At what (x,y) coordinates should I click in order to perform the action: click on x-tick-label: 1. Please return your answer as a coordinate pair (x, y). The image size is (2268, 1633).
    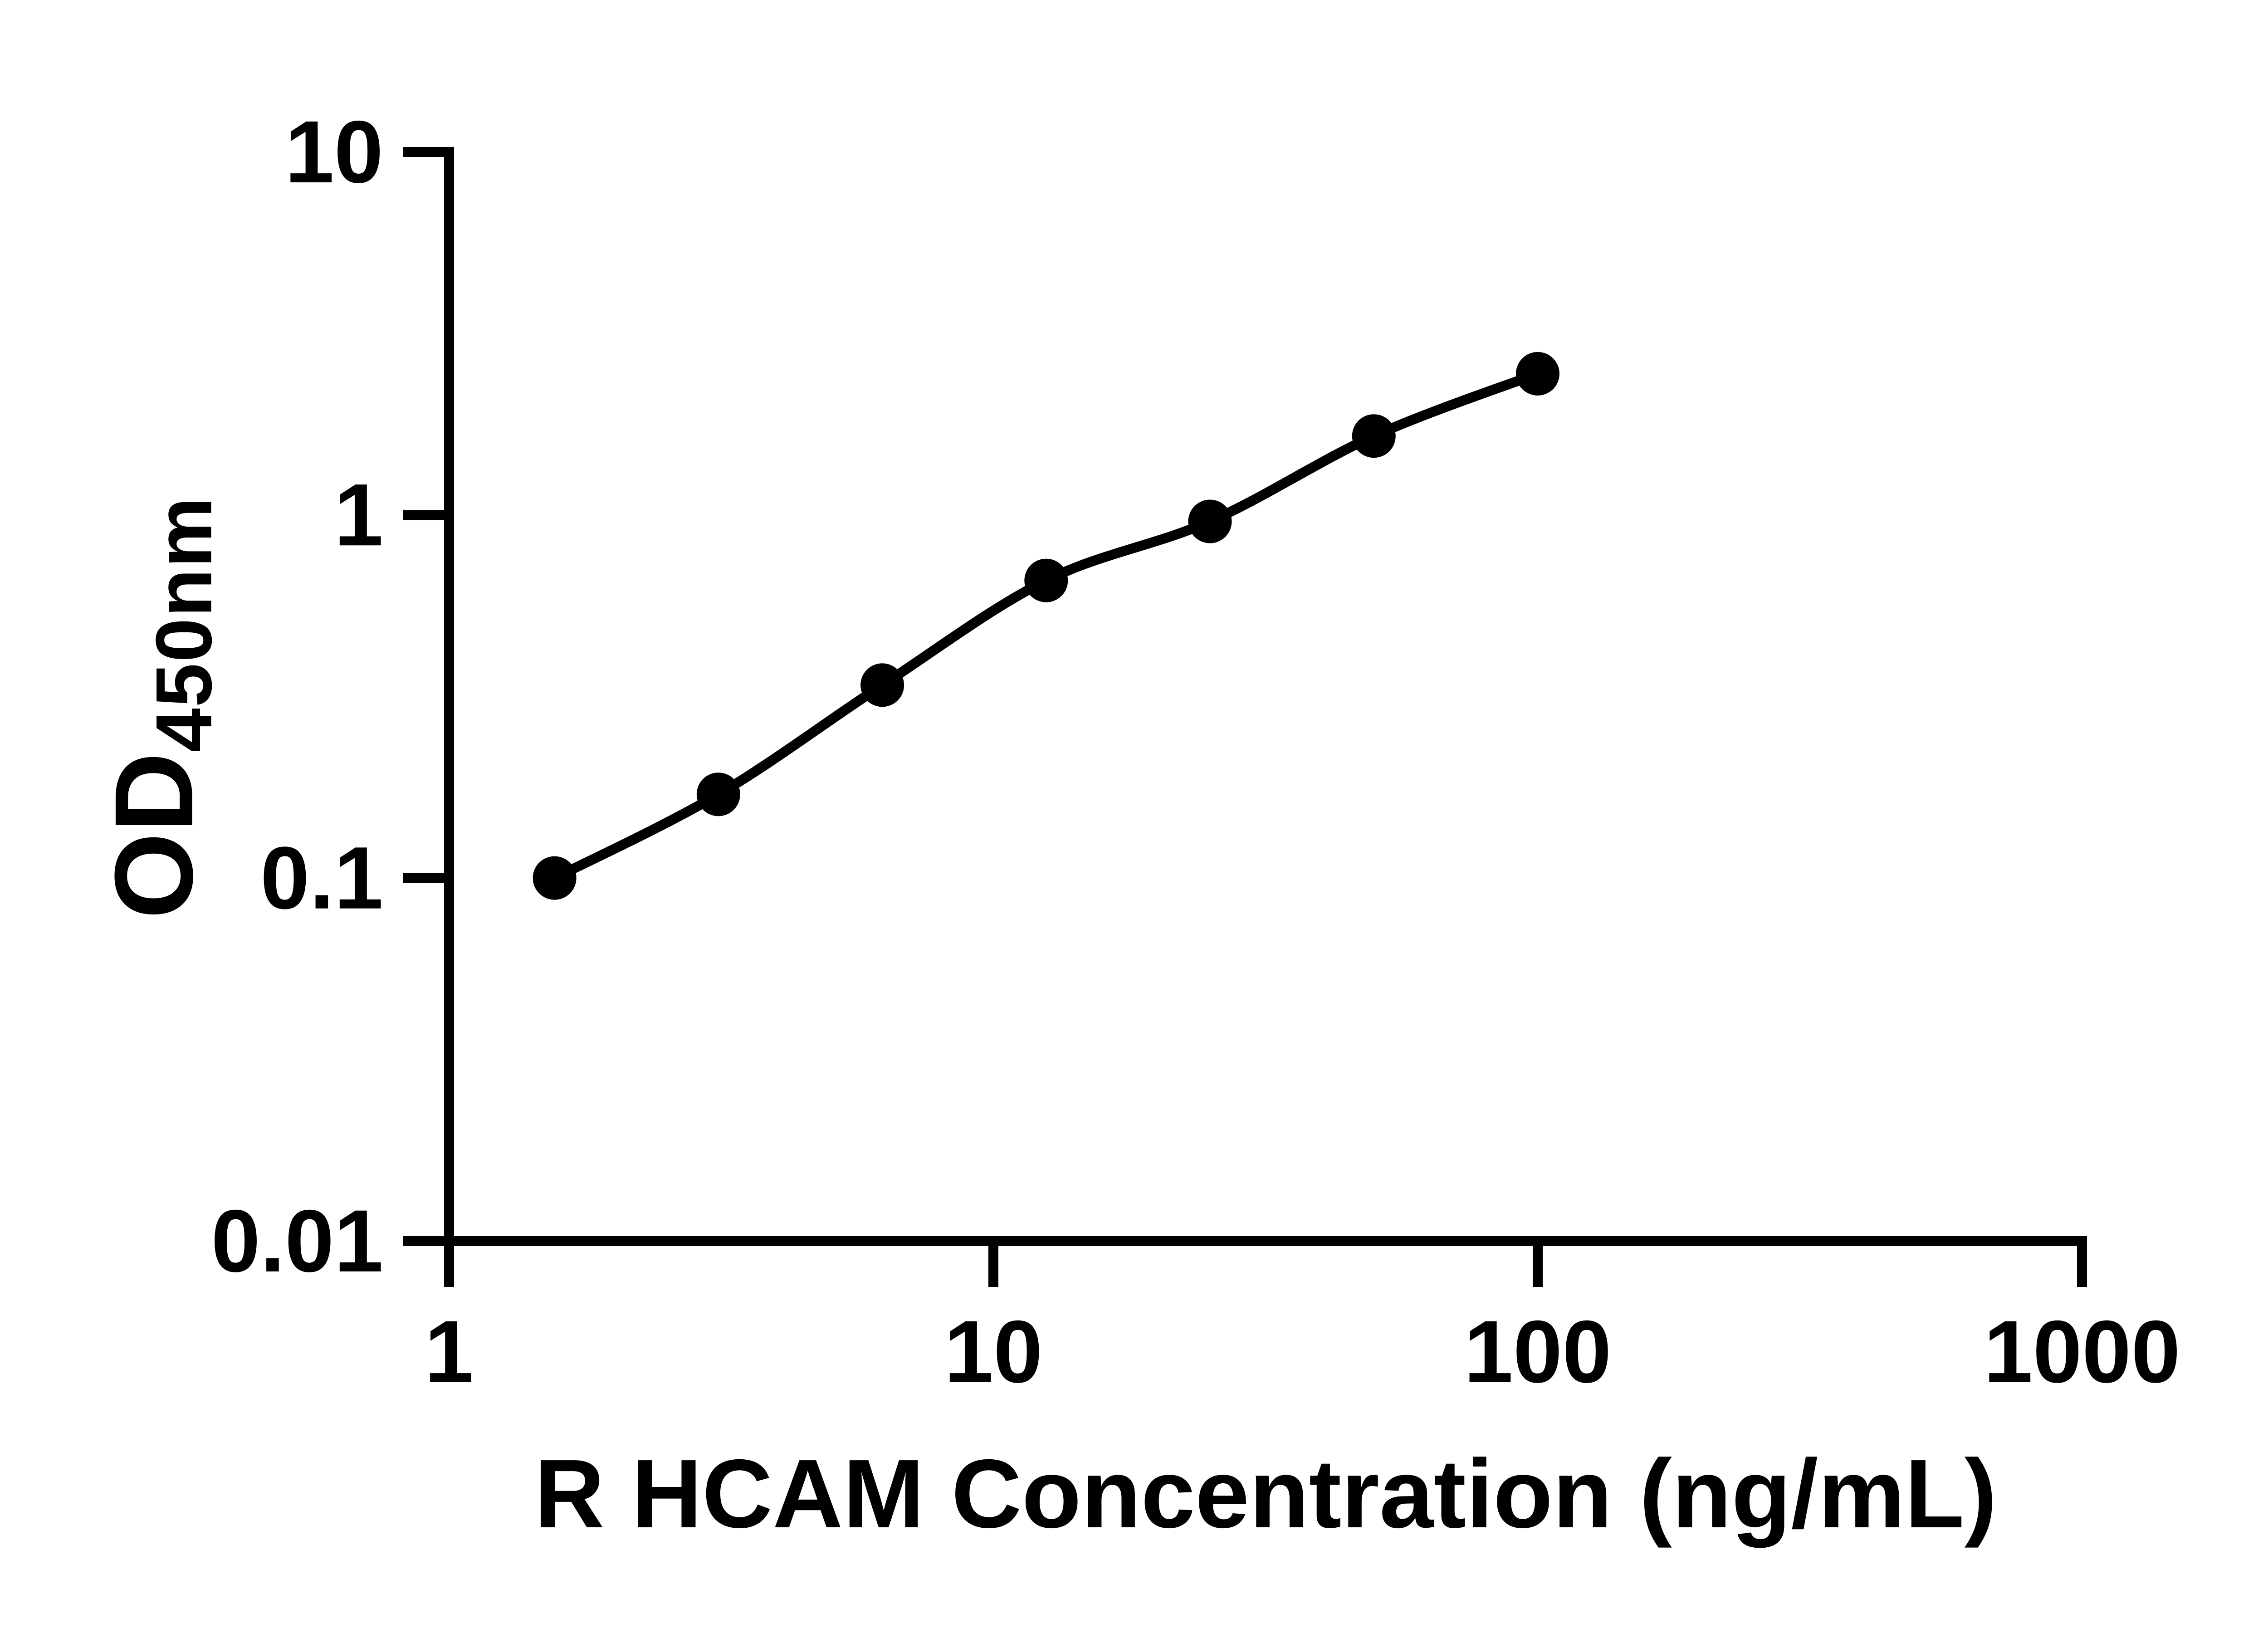
    Looking at the image, I should click on (450, 1351).